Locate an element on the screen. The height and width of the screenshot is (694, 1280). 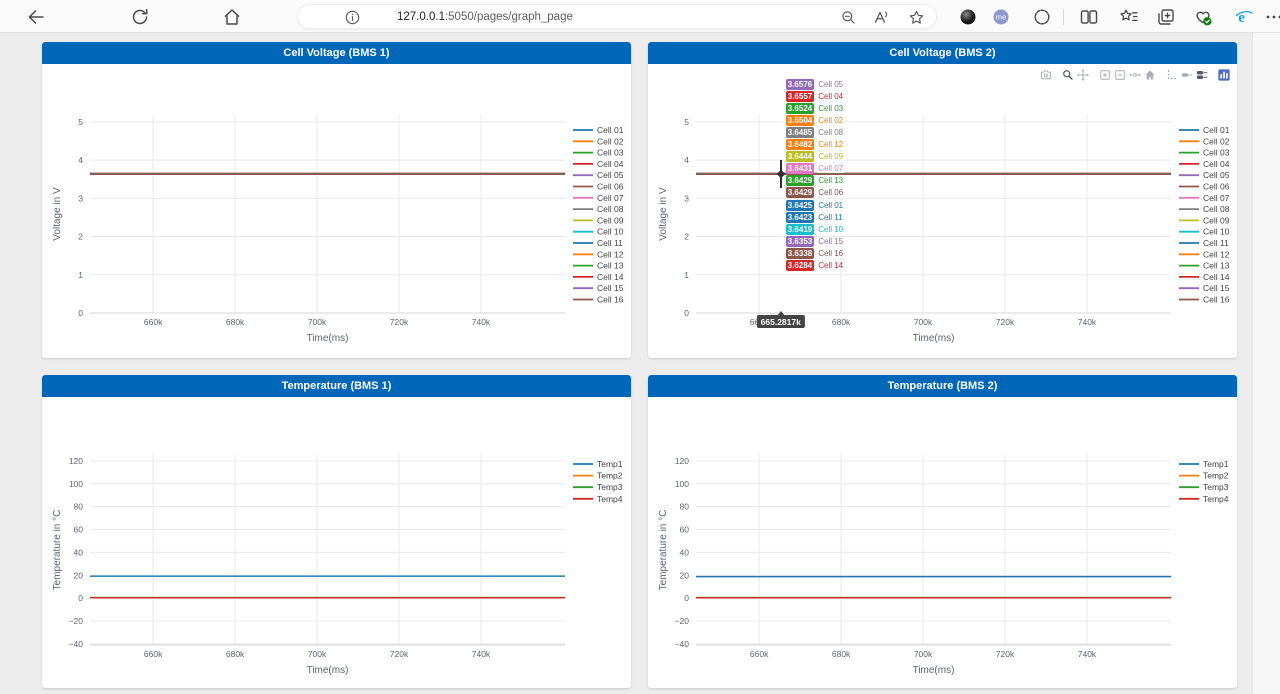
home-icon is located at coordinates (232, 17).